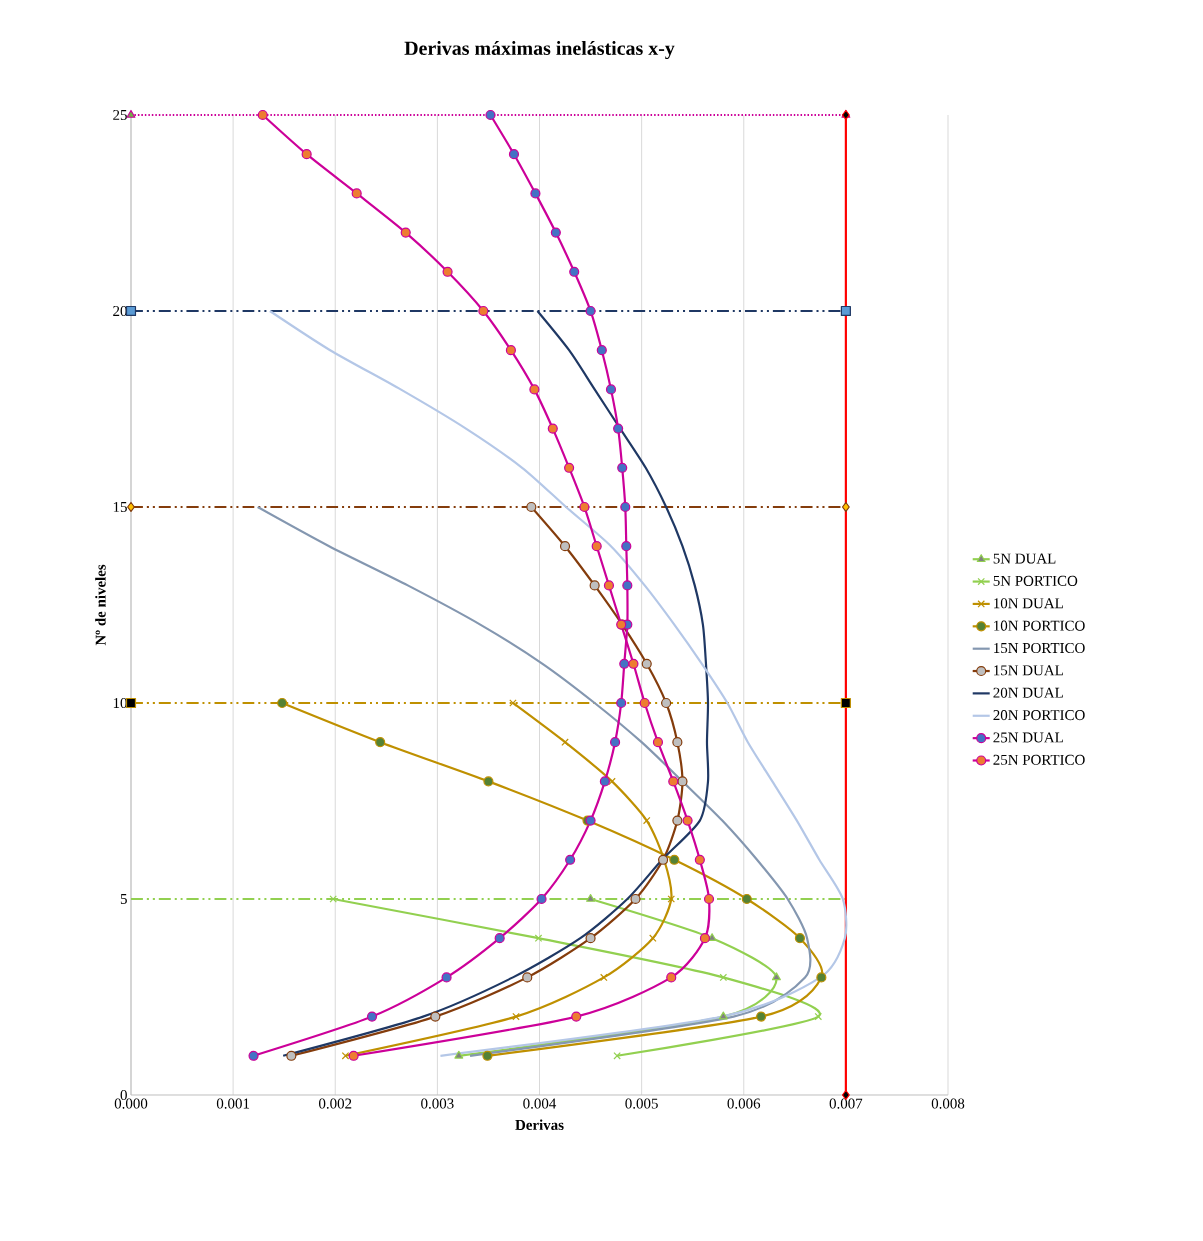  I want to click on chart-title: Derivas máximas inelásticas x-y, so click(539, 50).